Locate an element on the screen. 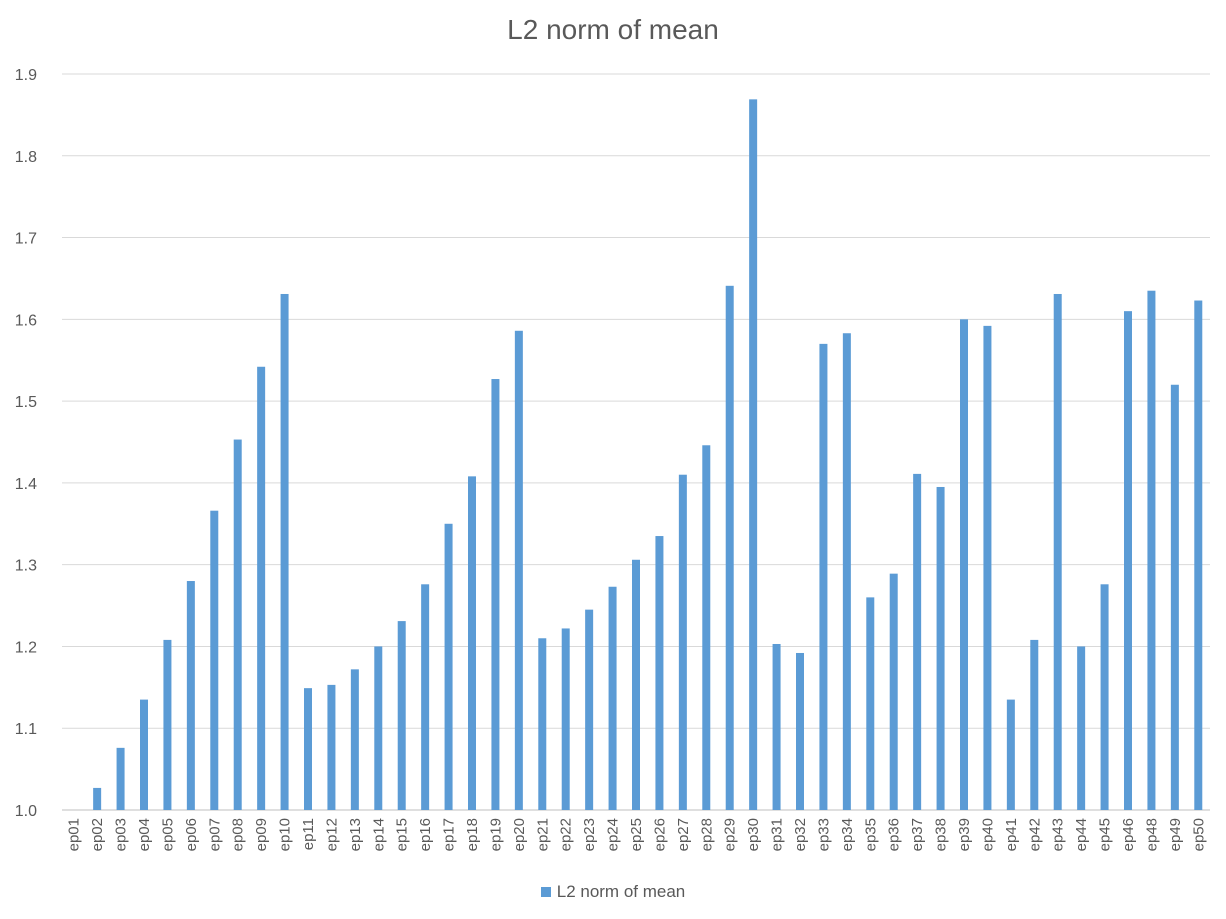 Image resolution: width=1226 pixels, height=919 pixels. bar-ep33 is located at coordinates (823, 576).